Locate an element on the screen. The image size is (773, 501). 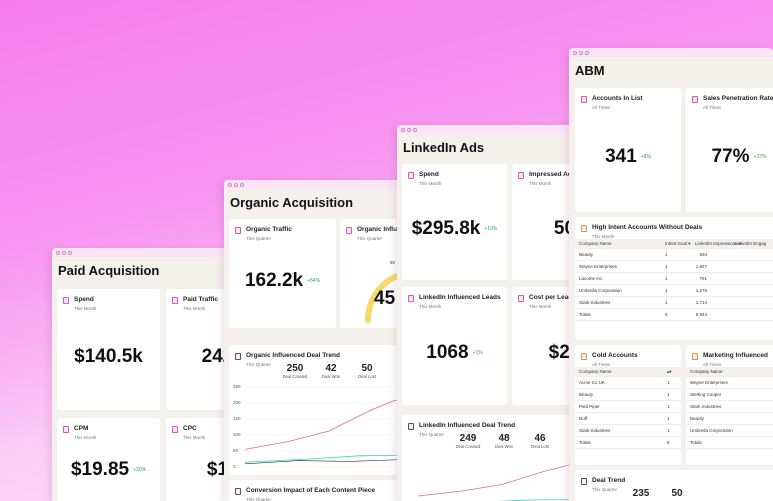
table-row: Beauty 1 is located at coordinates (628, 395).